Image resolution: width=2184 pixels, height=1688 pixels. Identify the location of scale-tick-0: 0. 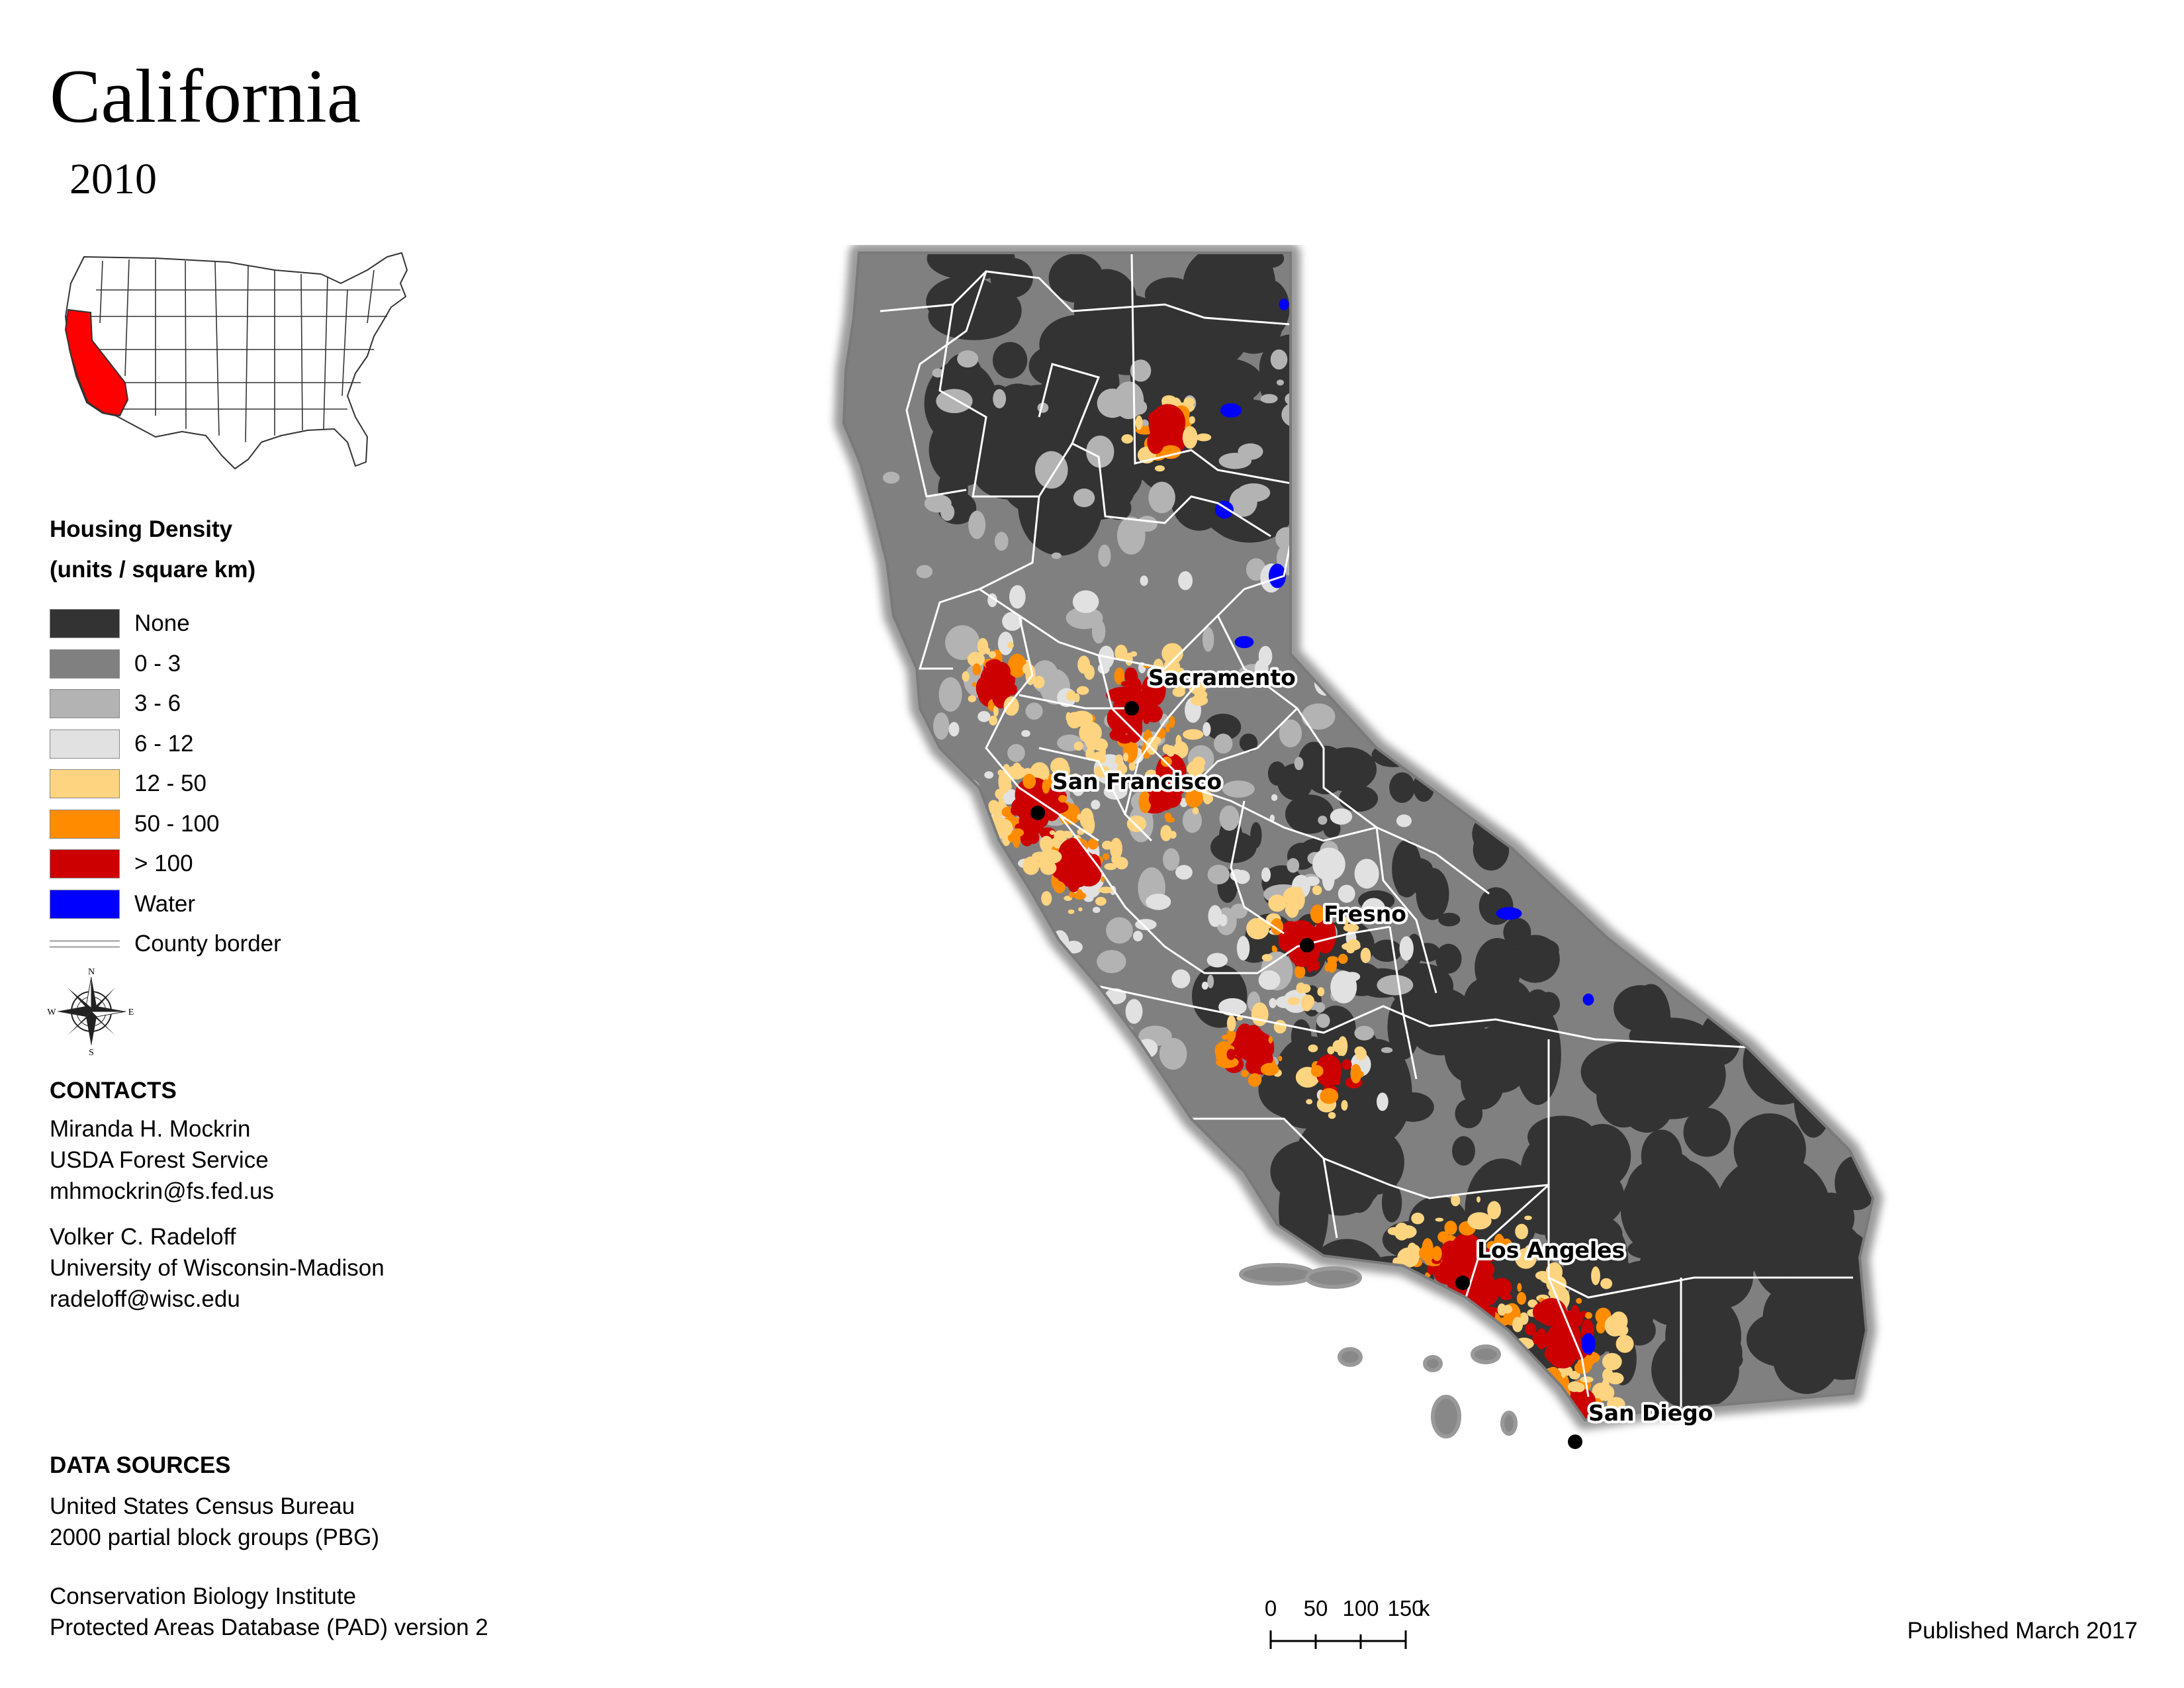
(1271, 1608).